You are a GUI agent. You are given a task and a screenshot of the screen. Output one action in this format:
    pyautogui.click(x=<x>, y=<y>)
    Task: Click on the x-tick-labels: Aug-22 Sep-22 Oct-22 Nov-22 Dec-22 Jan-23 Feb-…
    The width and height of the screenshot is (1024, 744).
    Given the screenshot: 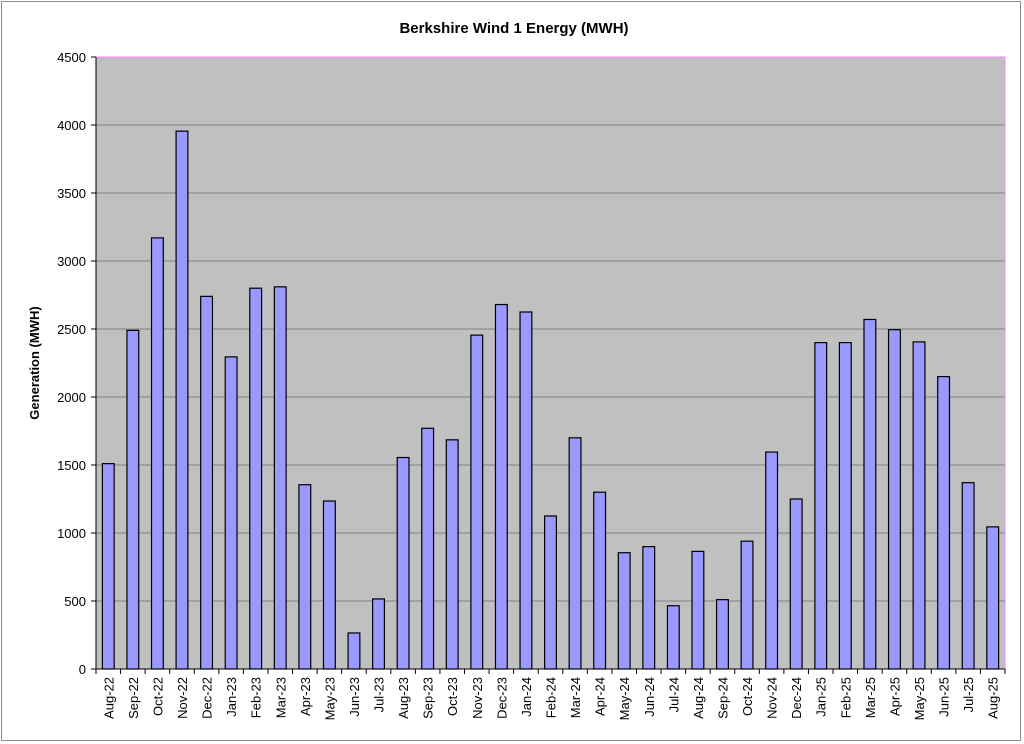 What is the action you would take?
    pyautogui.click(x=550, y=698)
    